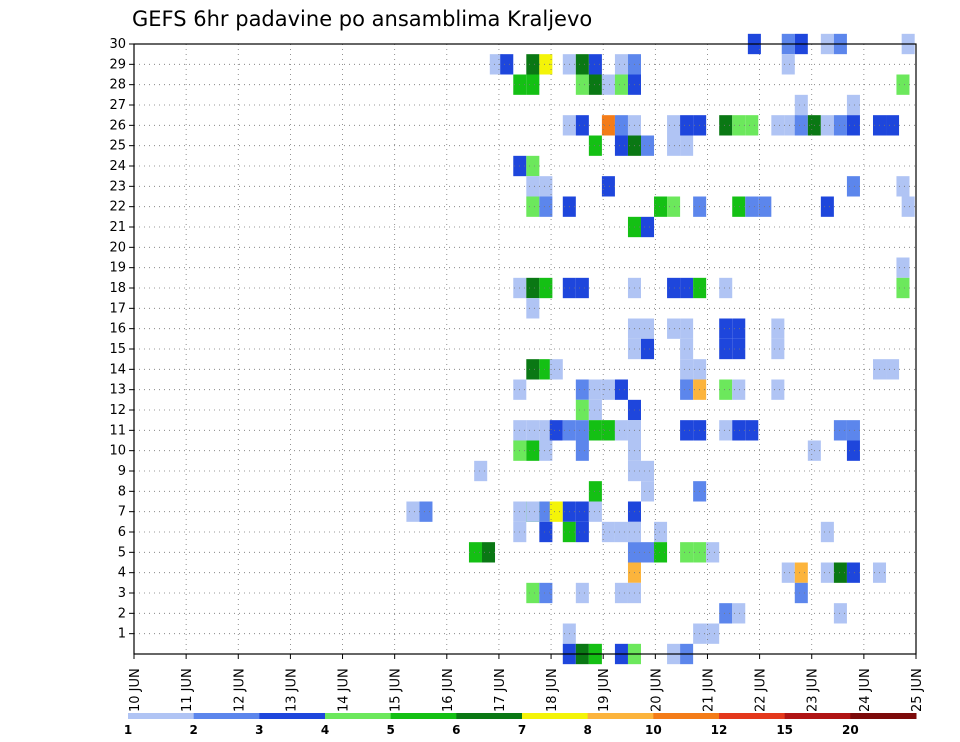 The image size is (960, 742). Describe the element at coordinates (128, 730) in the screenshot. I see `colorbar-label: 1` at that location.